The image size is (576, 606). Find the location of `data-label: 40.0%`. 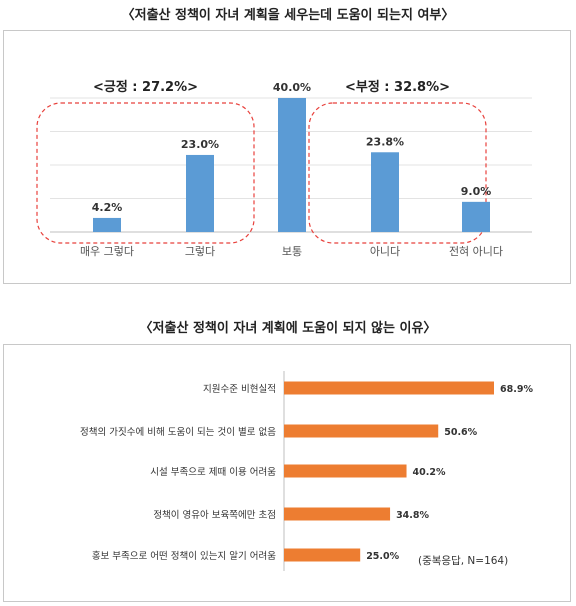

data-label: 40.0% is located at coordinates (292, 87).